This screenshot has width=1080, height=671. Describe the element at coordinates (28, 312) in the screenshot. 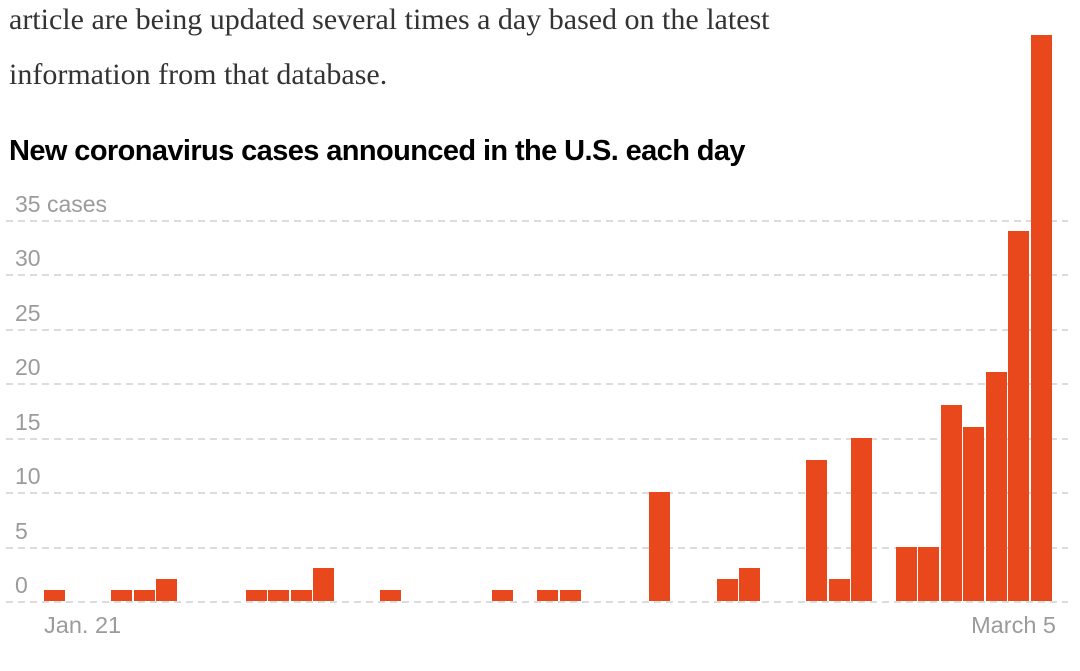

I see `y-tick-label-25: 25` at that location.